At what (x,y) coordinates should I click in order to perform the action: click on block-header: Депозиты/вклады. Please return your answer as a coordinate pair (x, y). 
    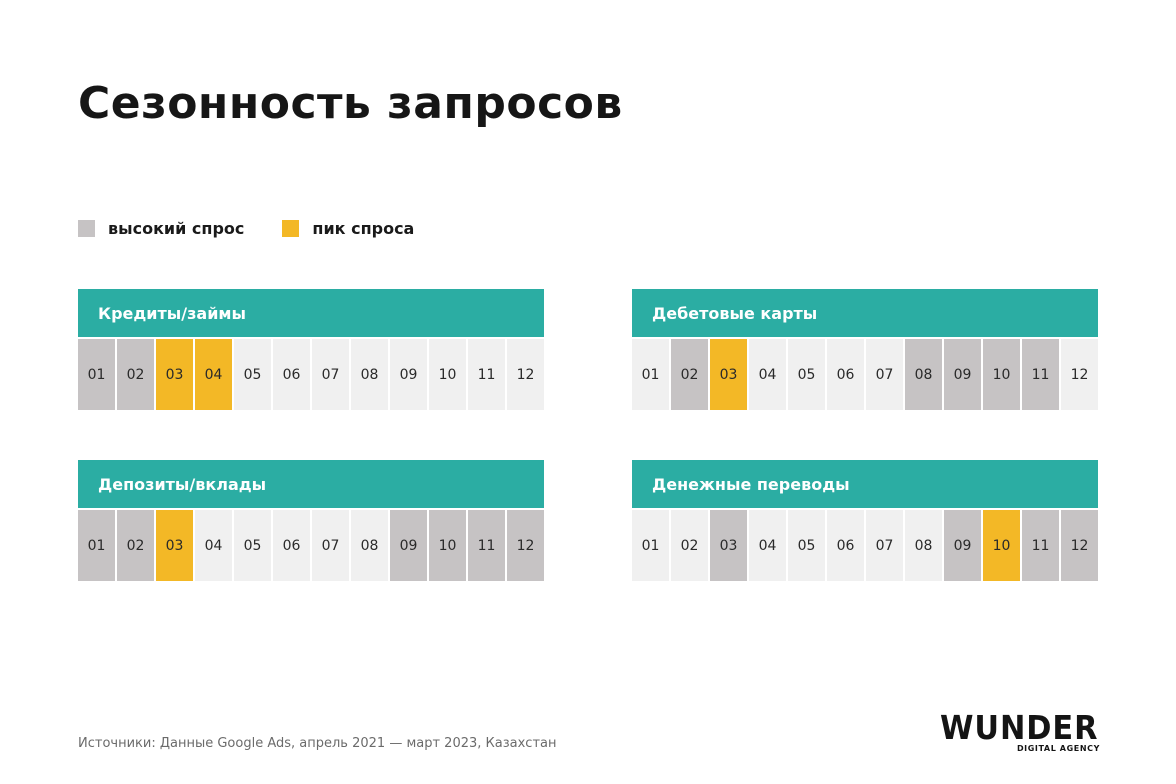
    Looking at the image, I should click on (311, 484).